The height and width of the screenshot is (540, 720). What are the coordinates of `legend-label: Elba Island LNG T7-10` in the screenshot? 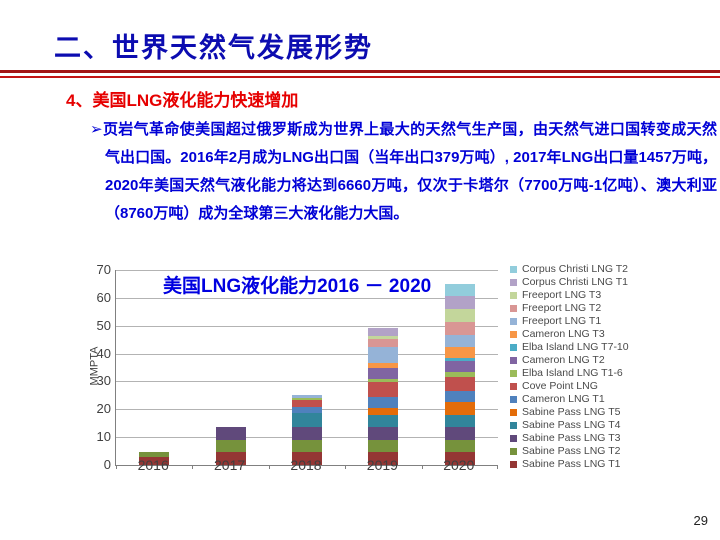 It's located at (575, 347).